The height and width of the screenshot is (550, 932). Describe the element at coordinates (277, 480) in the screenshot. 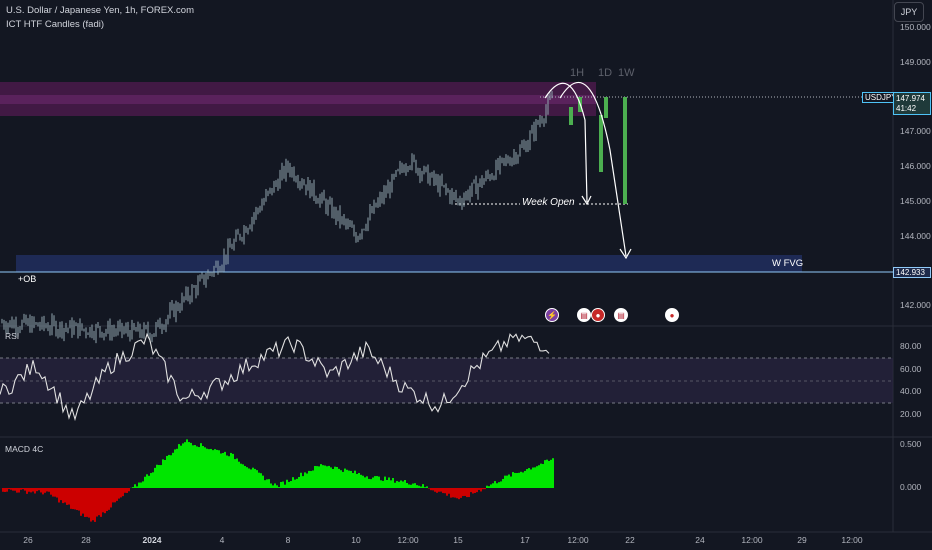

I see `macd-histogram` at that location.